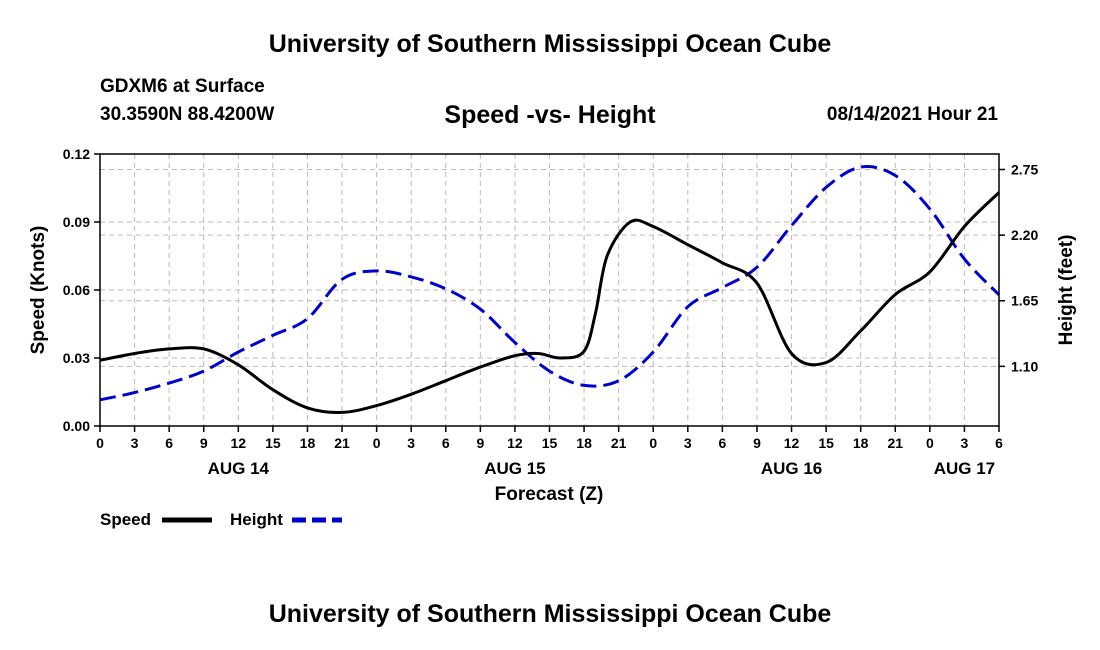 This screenshot has width=1100, height=650. What do you see at coordinates (256, 519) in the screenshot?
I see `legend-height-label: Height` at bounding box center [256, 519].